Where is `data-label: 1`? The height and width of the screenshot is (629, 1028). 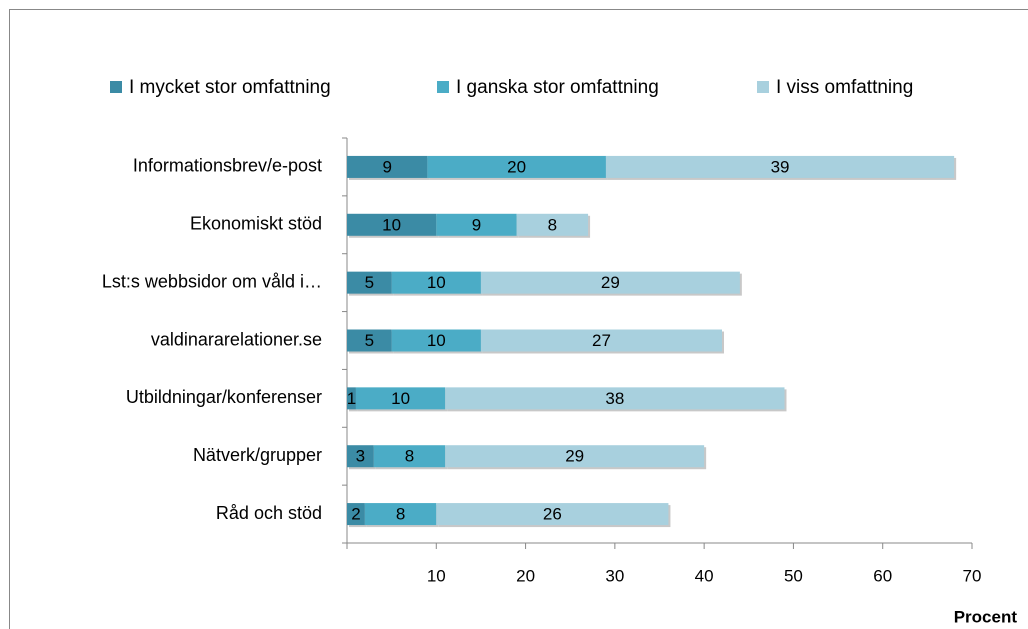
data-label: 1 is located at coordinates (351, 398).